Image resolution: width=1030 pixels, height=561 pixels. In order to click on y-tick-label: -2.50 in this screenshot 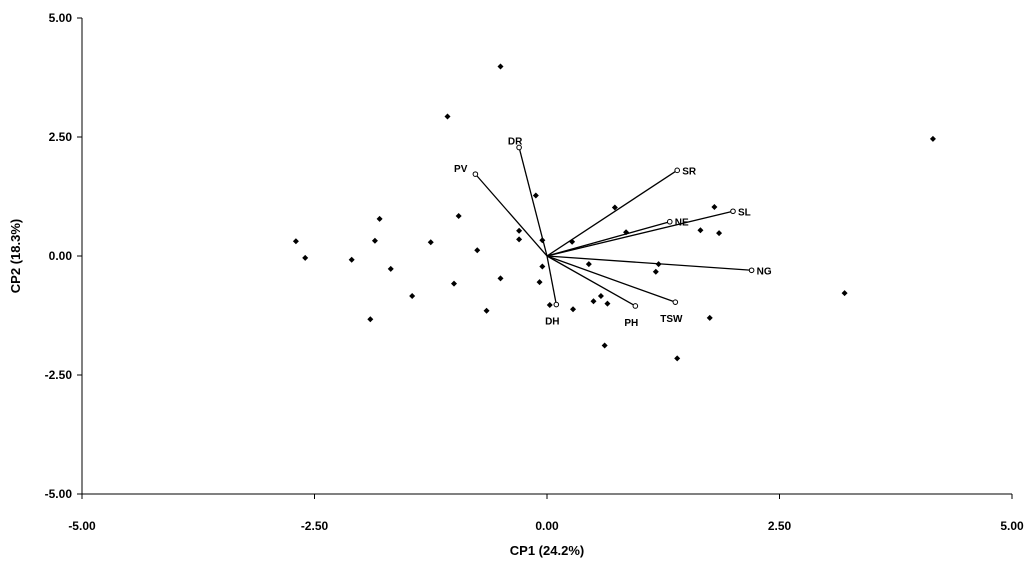, I will do `click(59, 375)`.